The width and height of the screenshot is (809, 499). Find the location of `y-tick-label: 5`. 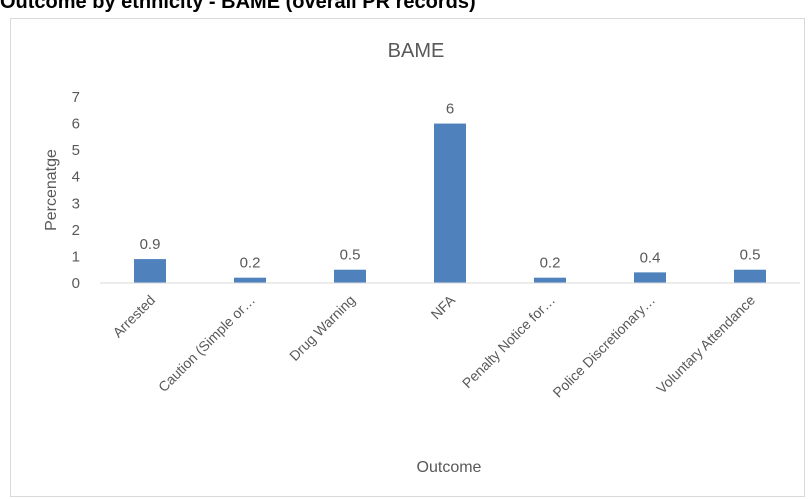

y-tick-label: 5 is located at coordinates (76, 150).